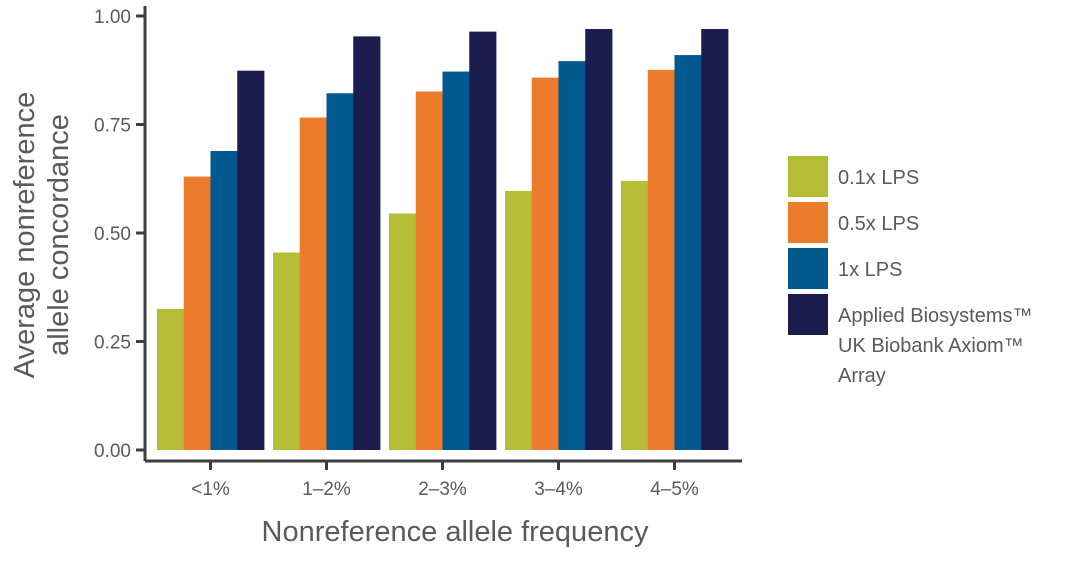 The image size is (1080, 573). I want to click on x-tick-label: 3–4%, so click(558, 489).